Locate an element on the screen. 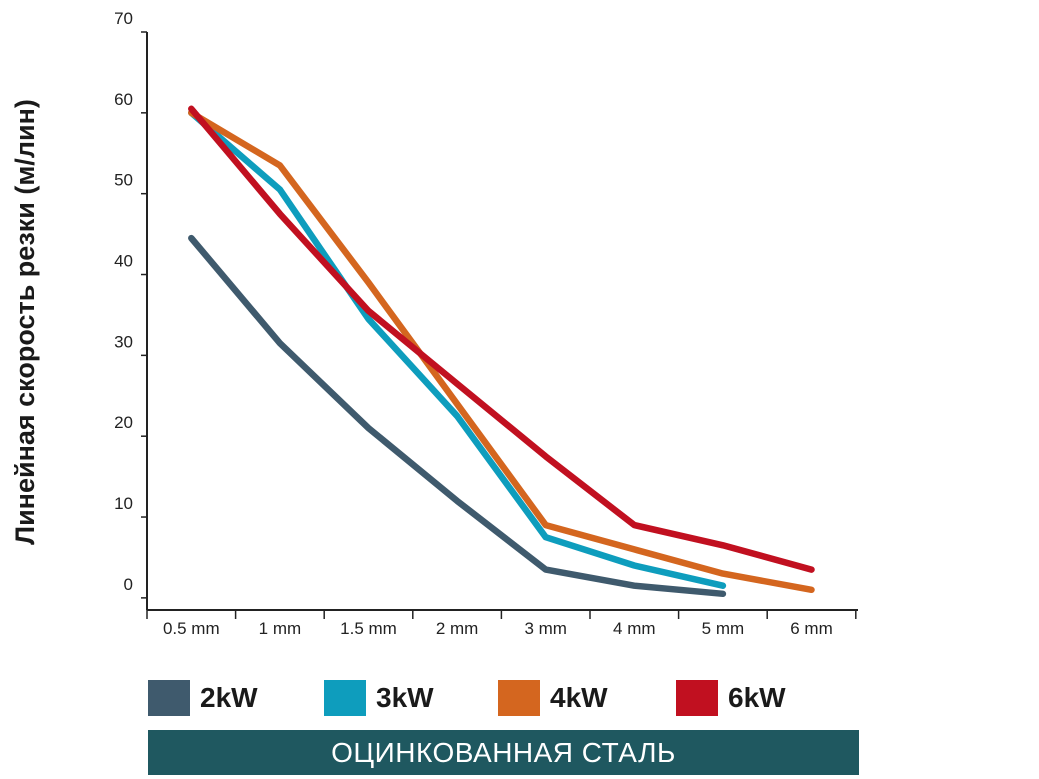 This screenshot has width=1039, height=779. y-tick-label: 10 is located at coordinates (123, 503).